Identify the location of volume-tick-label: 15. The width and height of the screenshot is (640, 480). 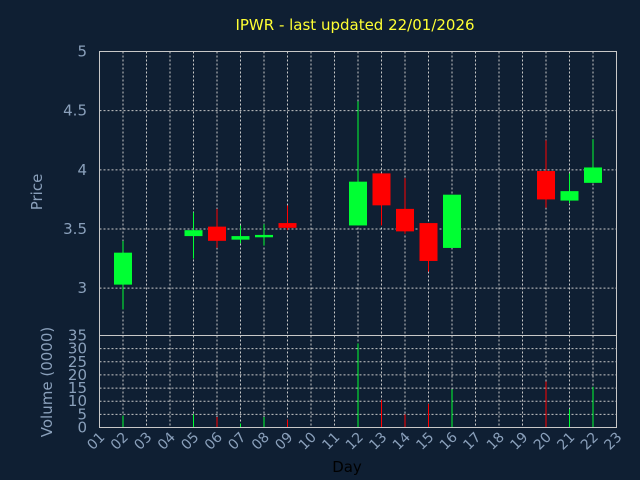
(77, 388).